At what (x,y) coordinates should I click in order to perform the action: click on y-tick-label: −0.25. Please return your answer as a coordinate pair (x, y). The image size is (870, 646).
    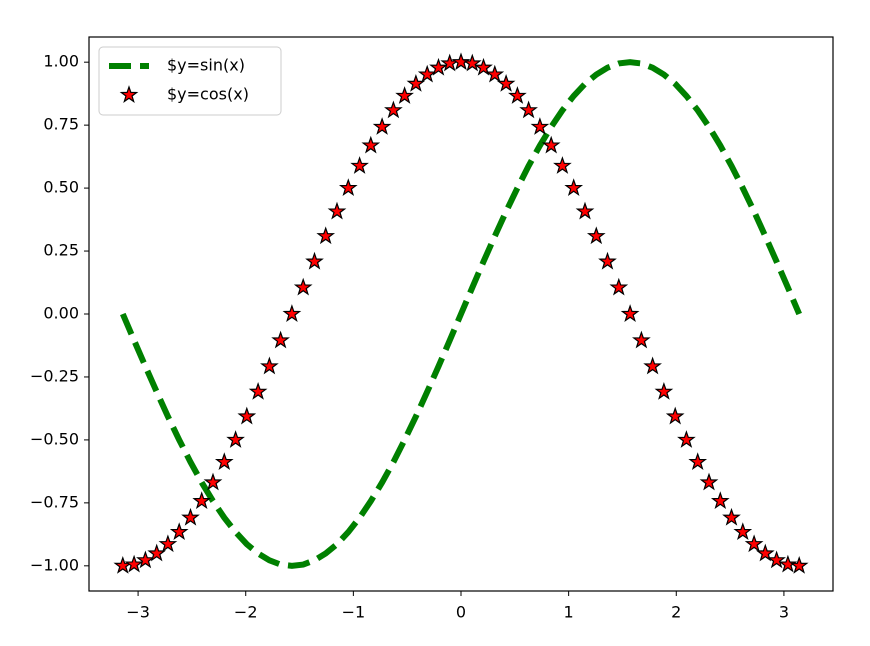
    Looking at the image, I should click on (54, 375).